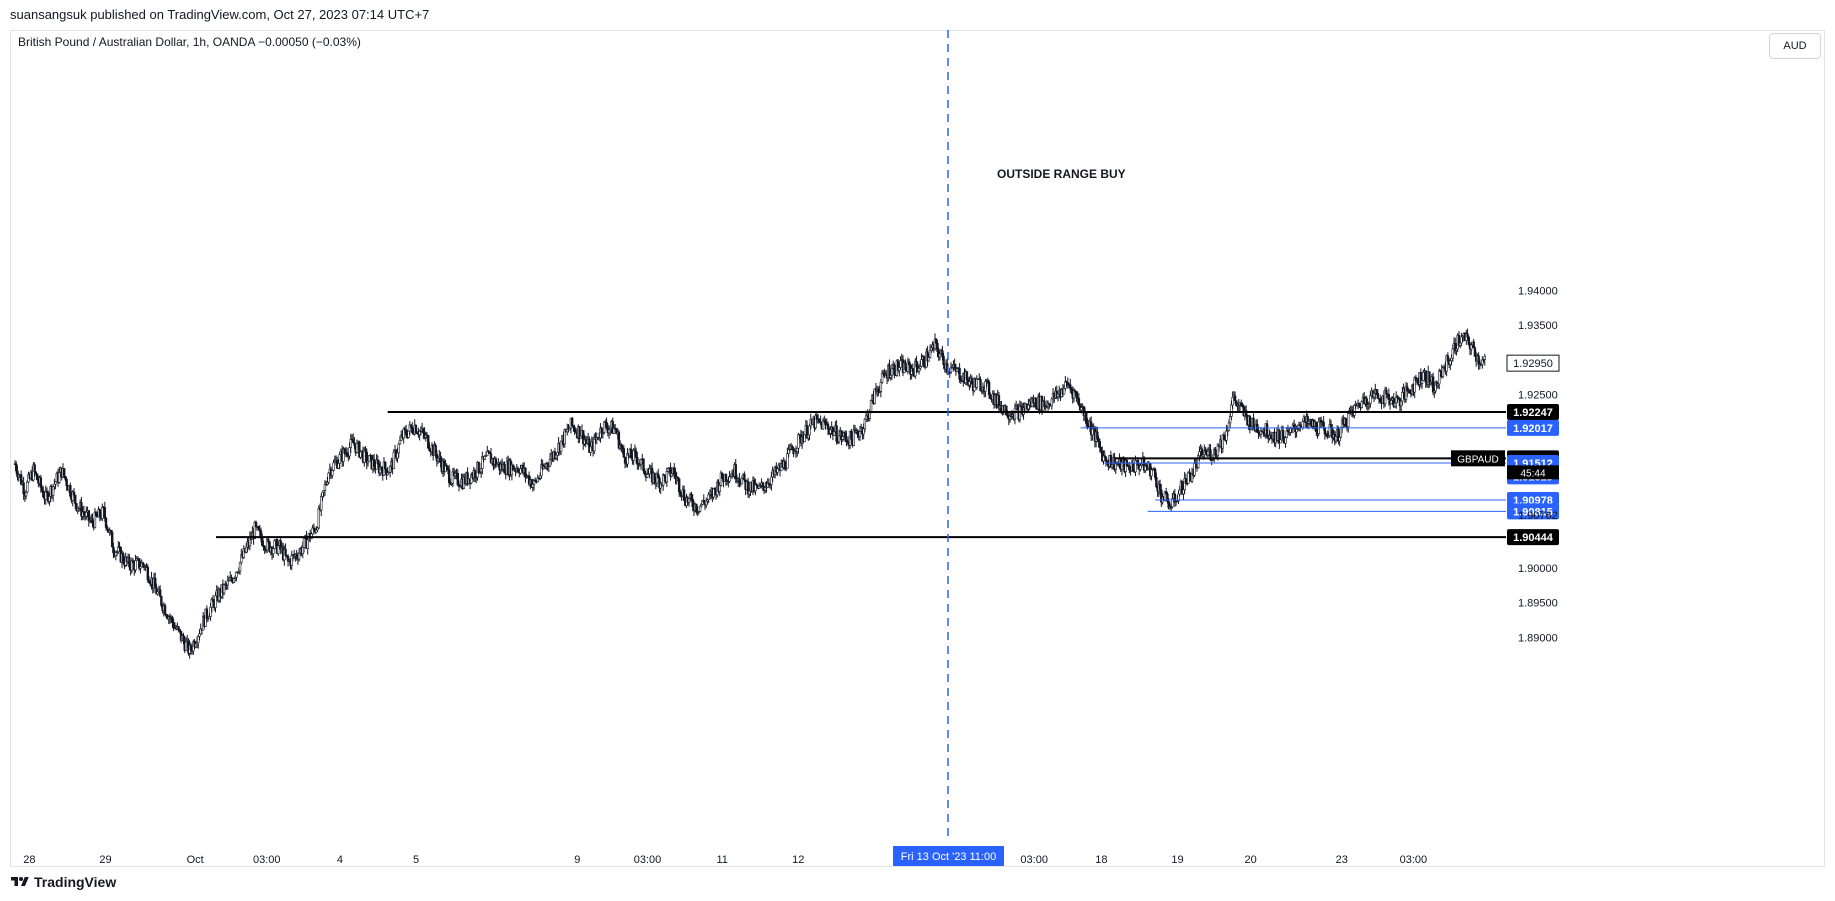 This screenshot has width=1835, height=901. Describe the element at coordinates (1538, 291) in the screenshot. I see `price-tick-label: 1.94000` at that location.